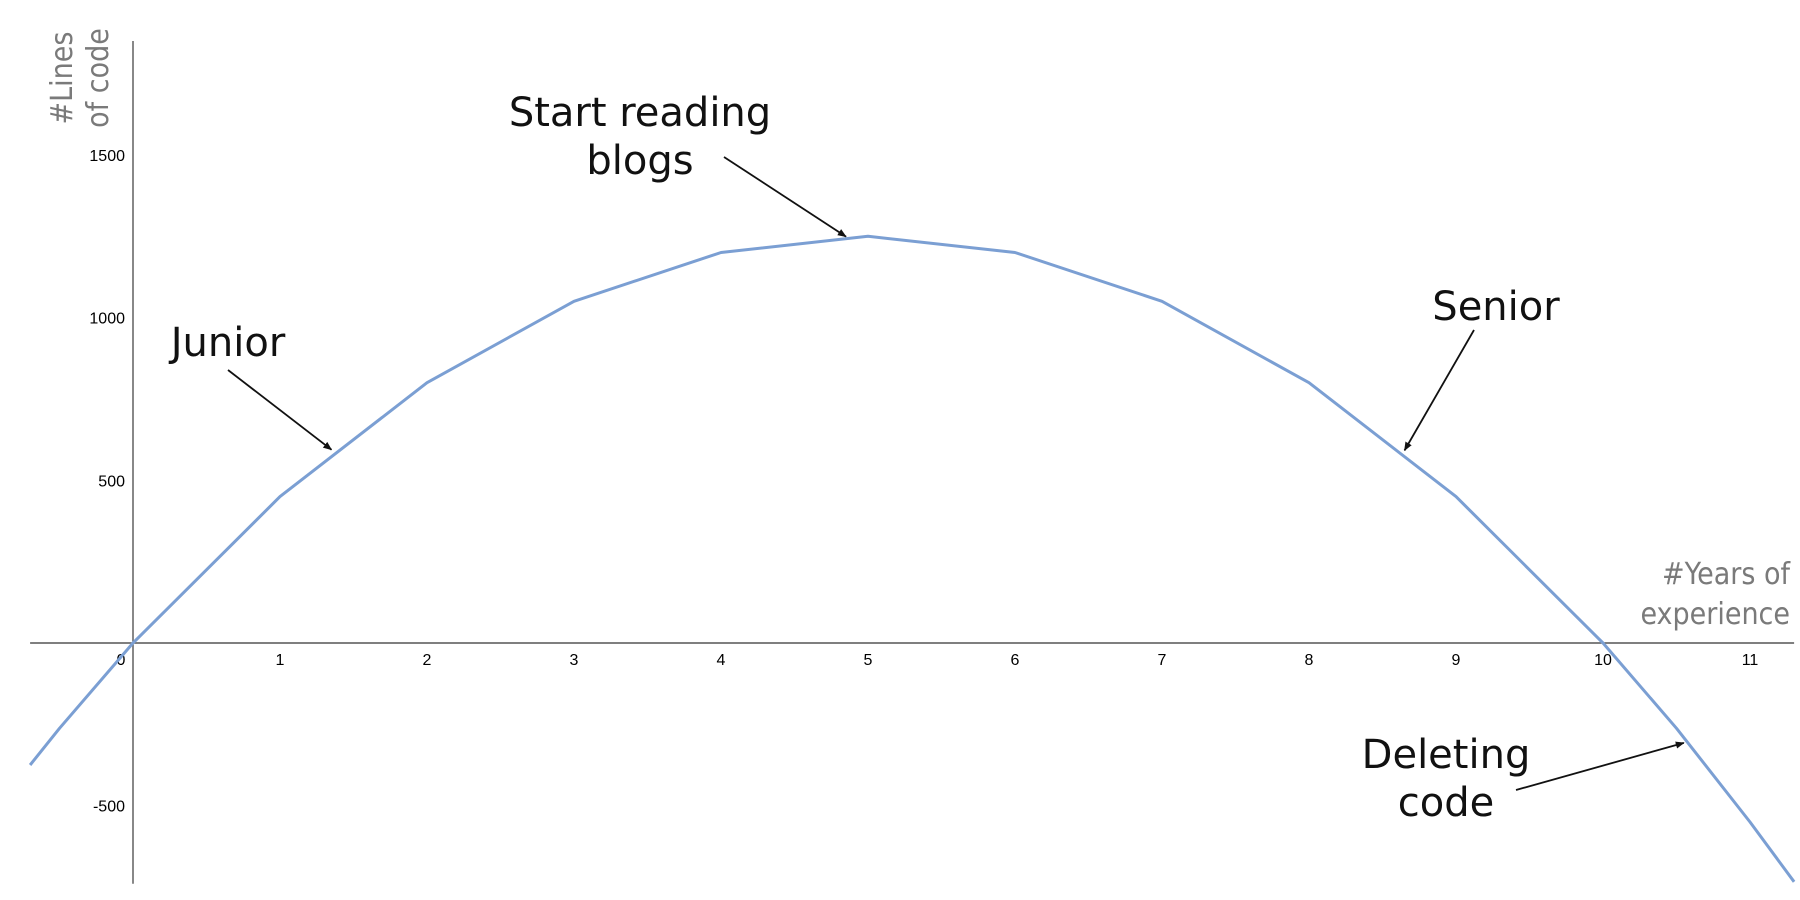 The image size is (1800, 900). Describe the element at coordinates (1496, 307) in the screenshot. I see `annotation-text: Senior` at that location.